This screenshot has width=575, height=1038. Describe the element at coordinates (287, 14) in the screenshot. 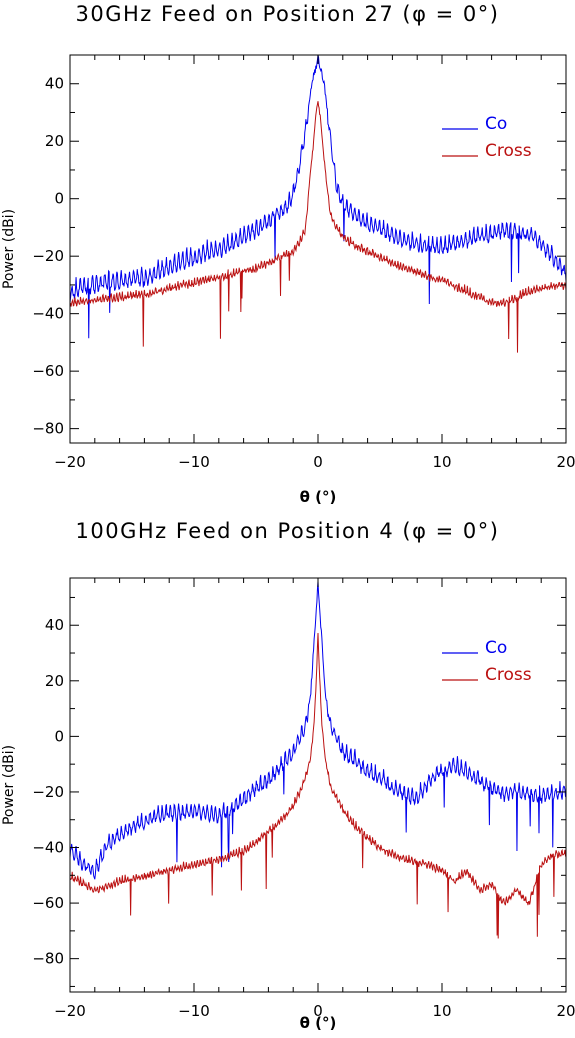

I see `chart-title-30ghz: 30GHz Feed on Position 27 (φ = 0°)` at that location.